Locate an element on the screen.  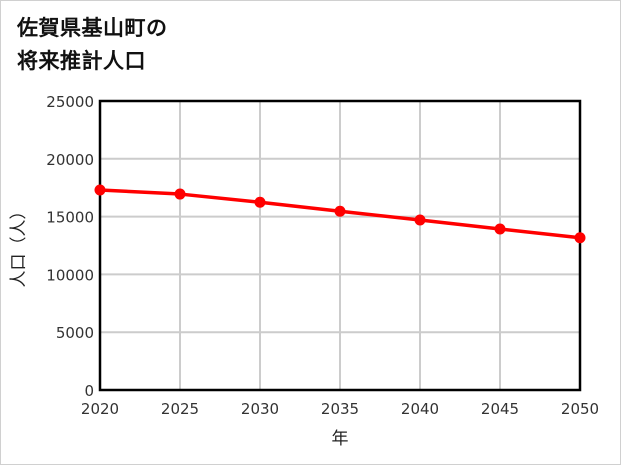
x-axis-ticks: 2020 2025 2030 2035 2040 2045 2050 is located at coordinates (340, 409).